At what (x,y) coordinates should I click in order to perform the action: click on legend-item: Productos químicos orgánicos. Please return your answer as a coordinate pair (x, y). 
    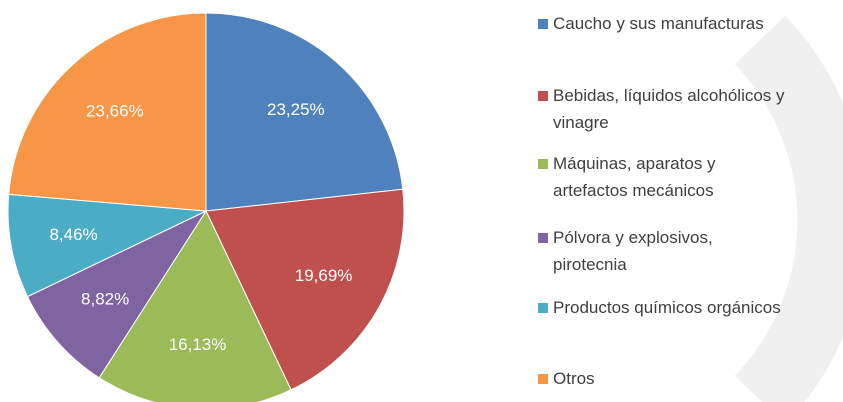
    Looking at the image, I should click on (685, 307).